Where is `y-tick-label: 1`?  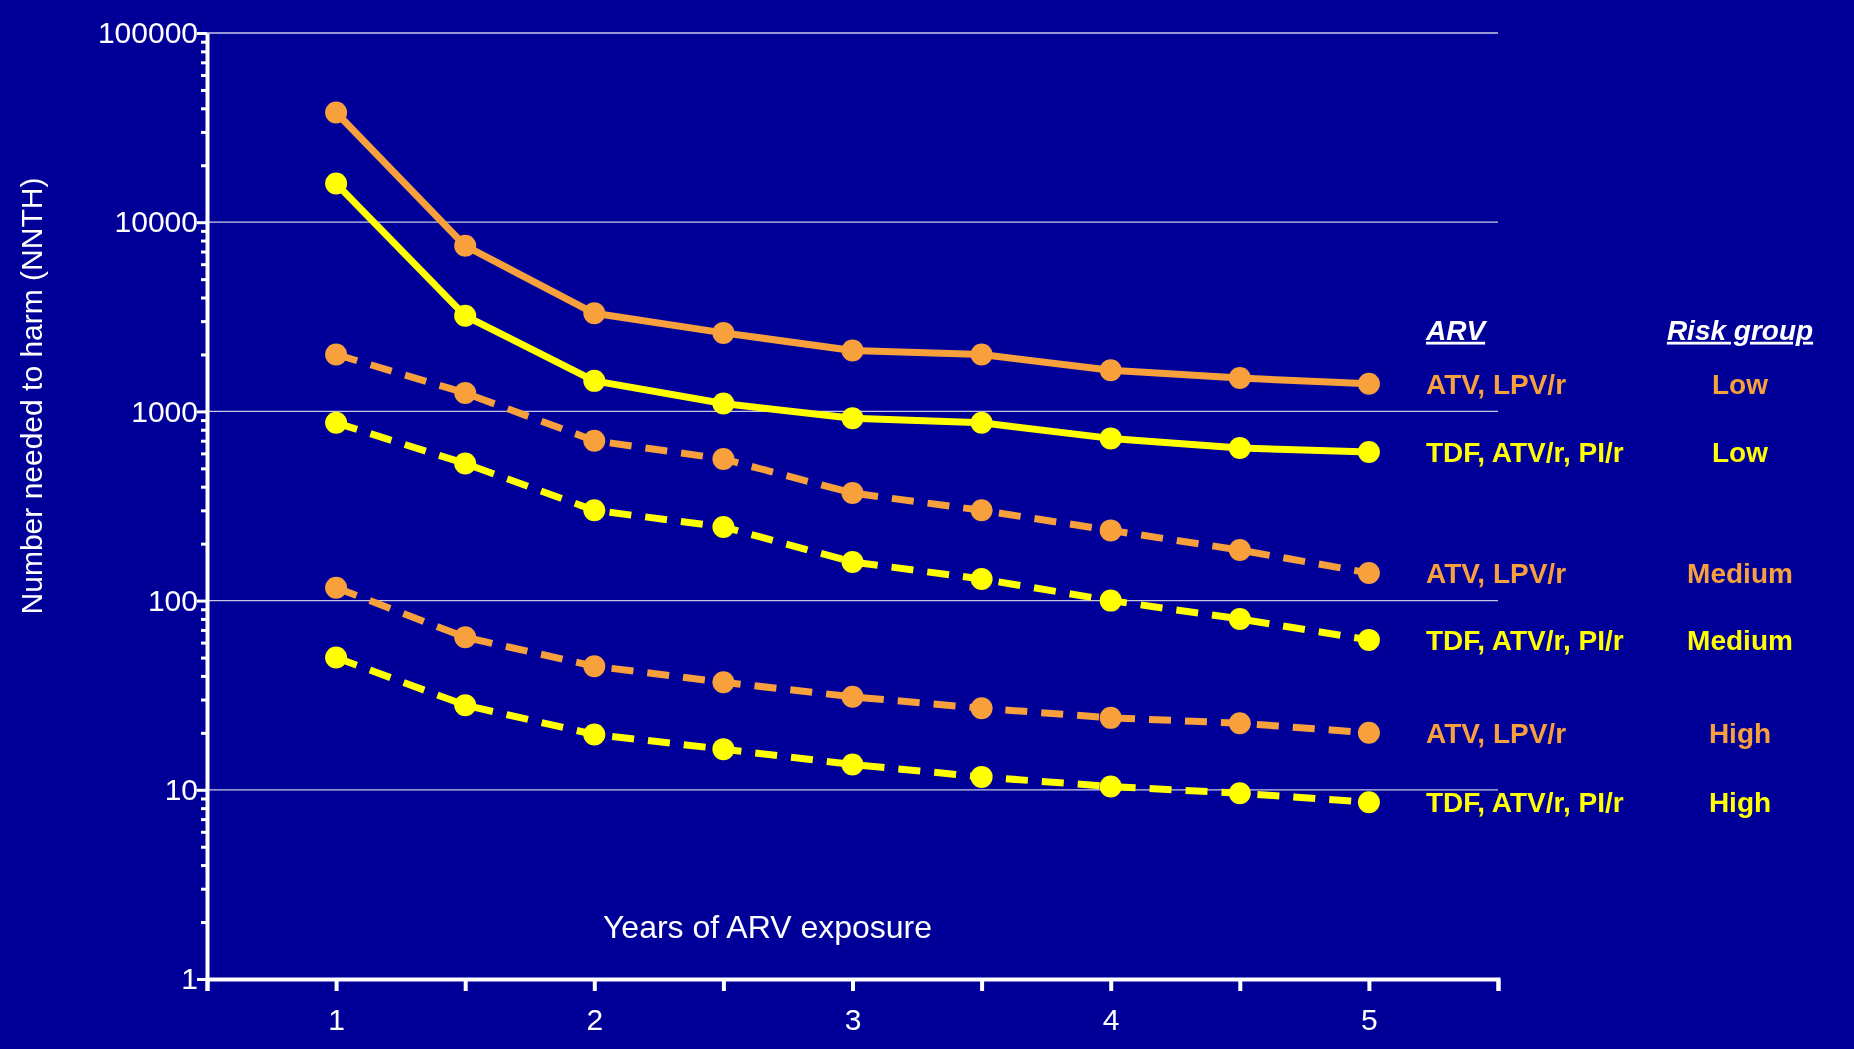
y-tick-label: 1 is located at coordinates (189, 979).